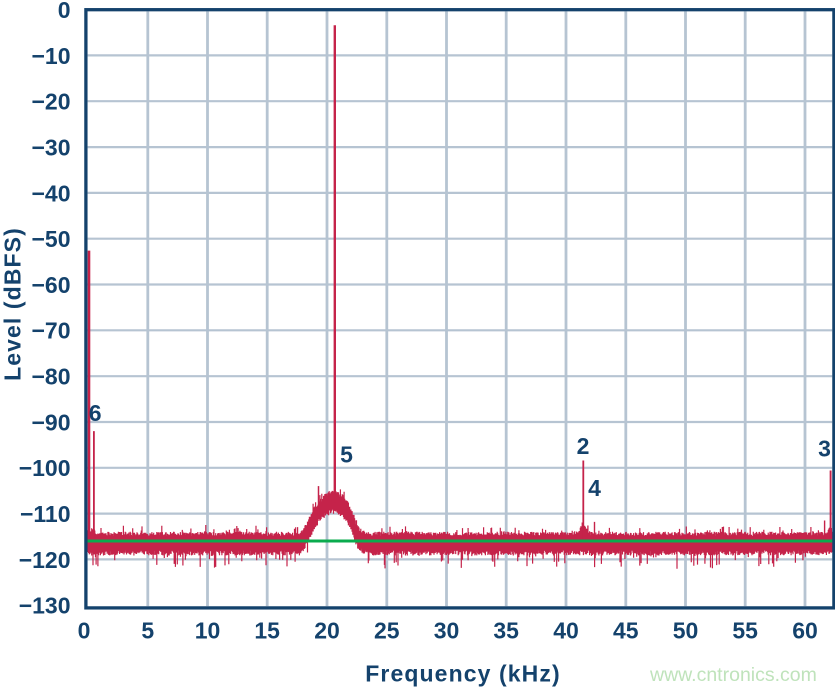 The width and height of the screenshot is (835, 689). What do you see at coordinates (447, 631) in the screenshot?
I see `svg-text: 30` at bounding box center [447, 631].